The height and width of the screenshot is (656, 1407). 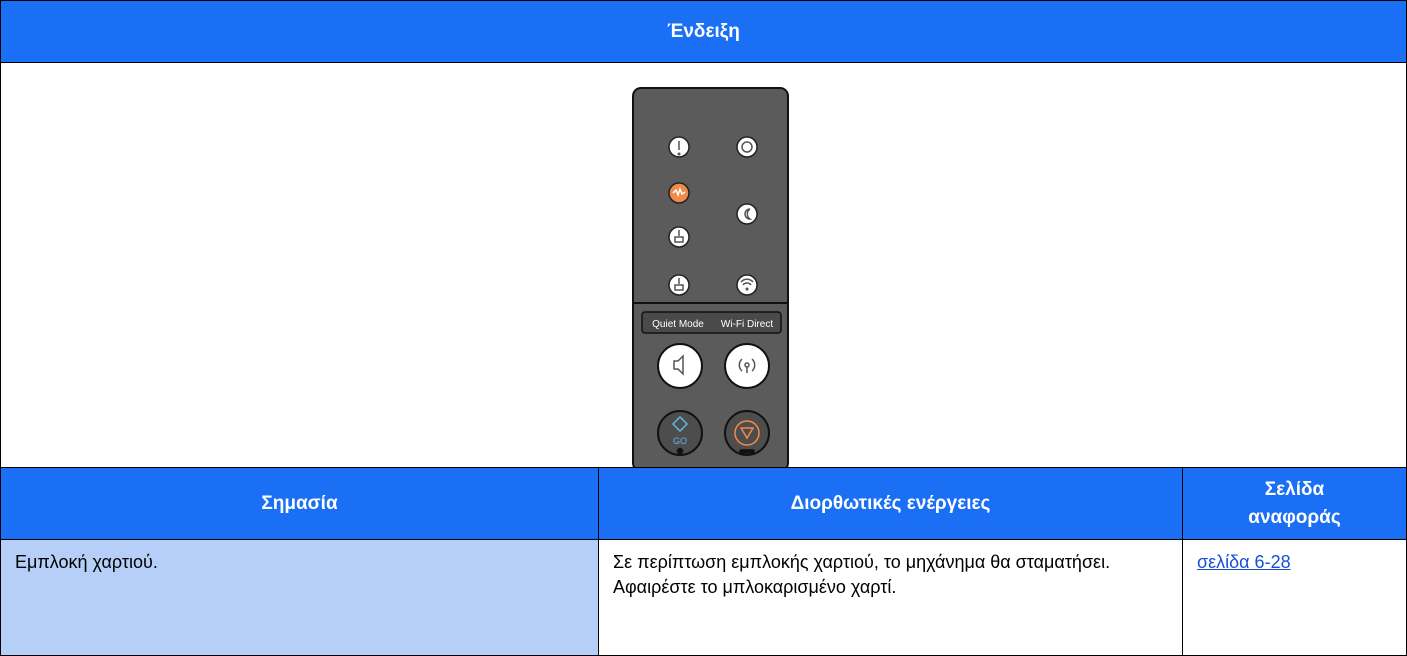 I want to click on column-header: Σημασία, so click(x=299, y=503).